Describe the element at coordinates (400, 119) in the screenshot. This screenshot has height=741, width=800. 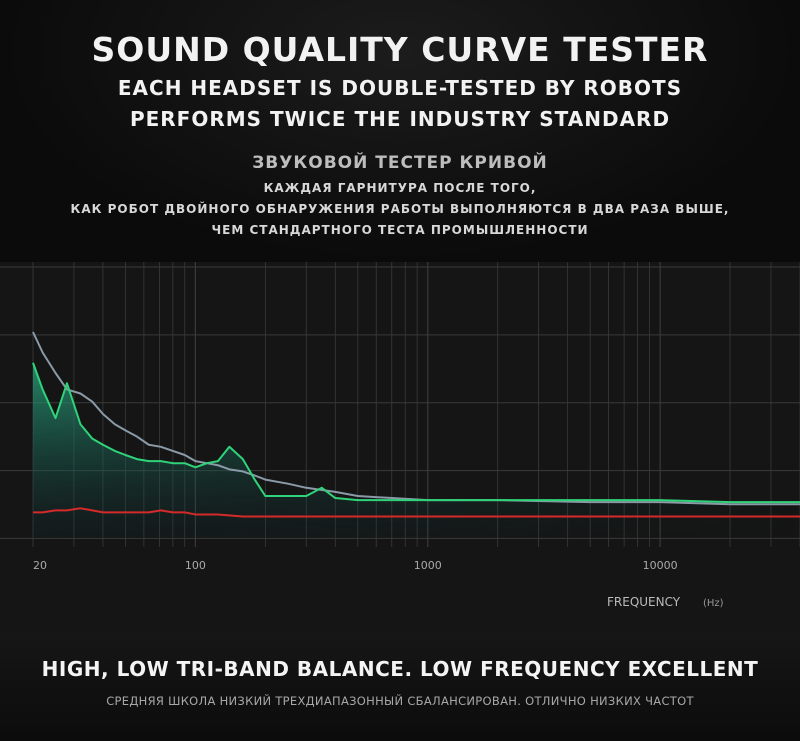
I see `subtitle-line-2: PERFORMS TWICE THE INDUSTRY STANDARD` at that location.